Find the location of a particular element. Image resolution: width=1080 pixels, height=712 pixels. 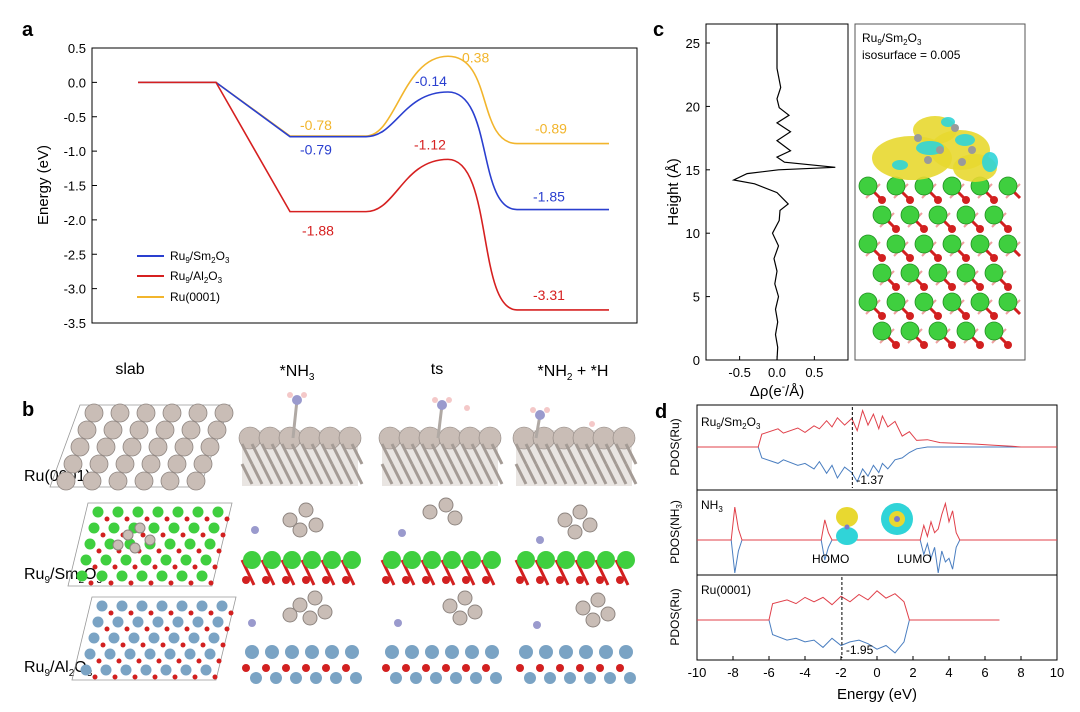

panel-d-ticks: -10 -8 -6 -4 -2 0 2 4 6 8 10 is located at coordinates (876, 668).